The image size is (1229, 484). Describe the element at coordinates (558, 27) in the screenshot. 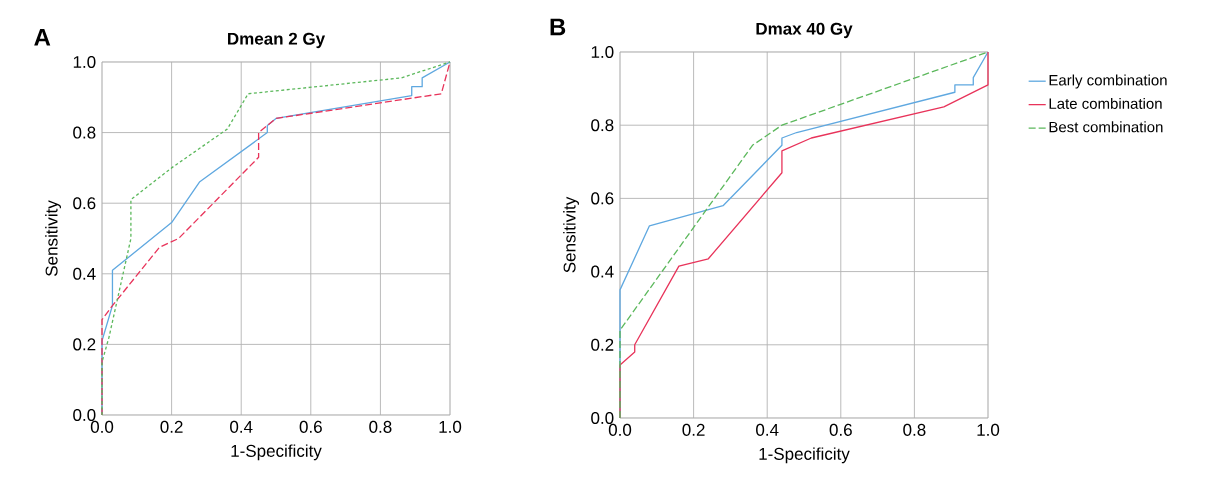

I see `text: B` at that location.